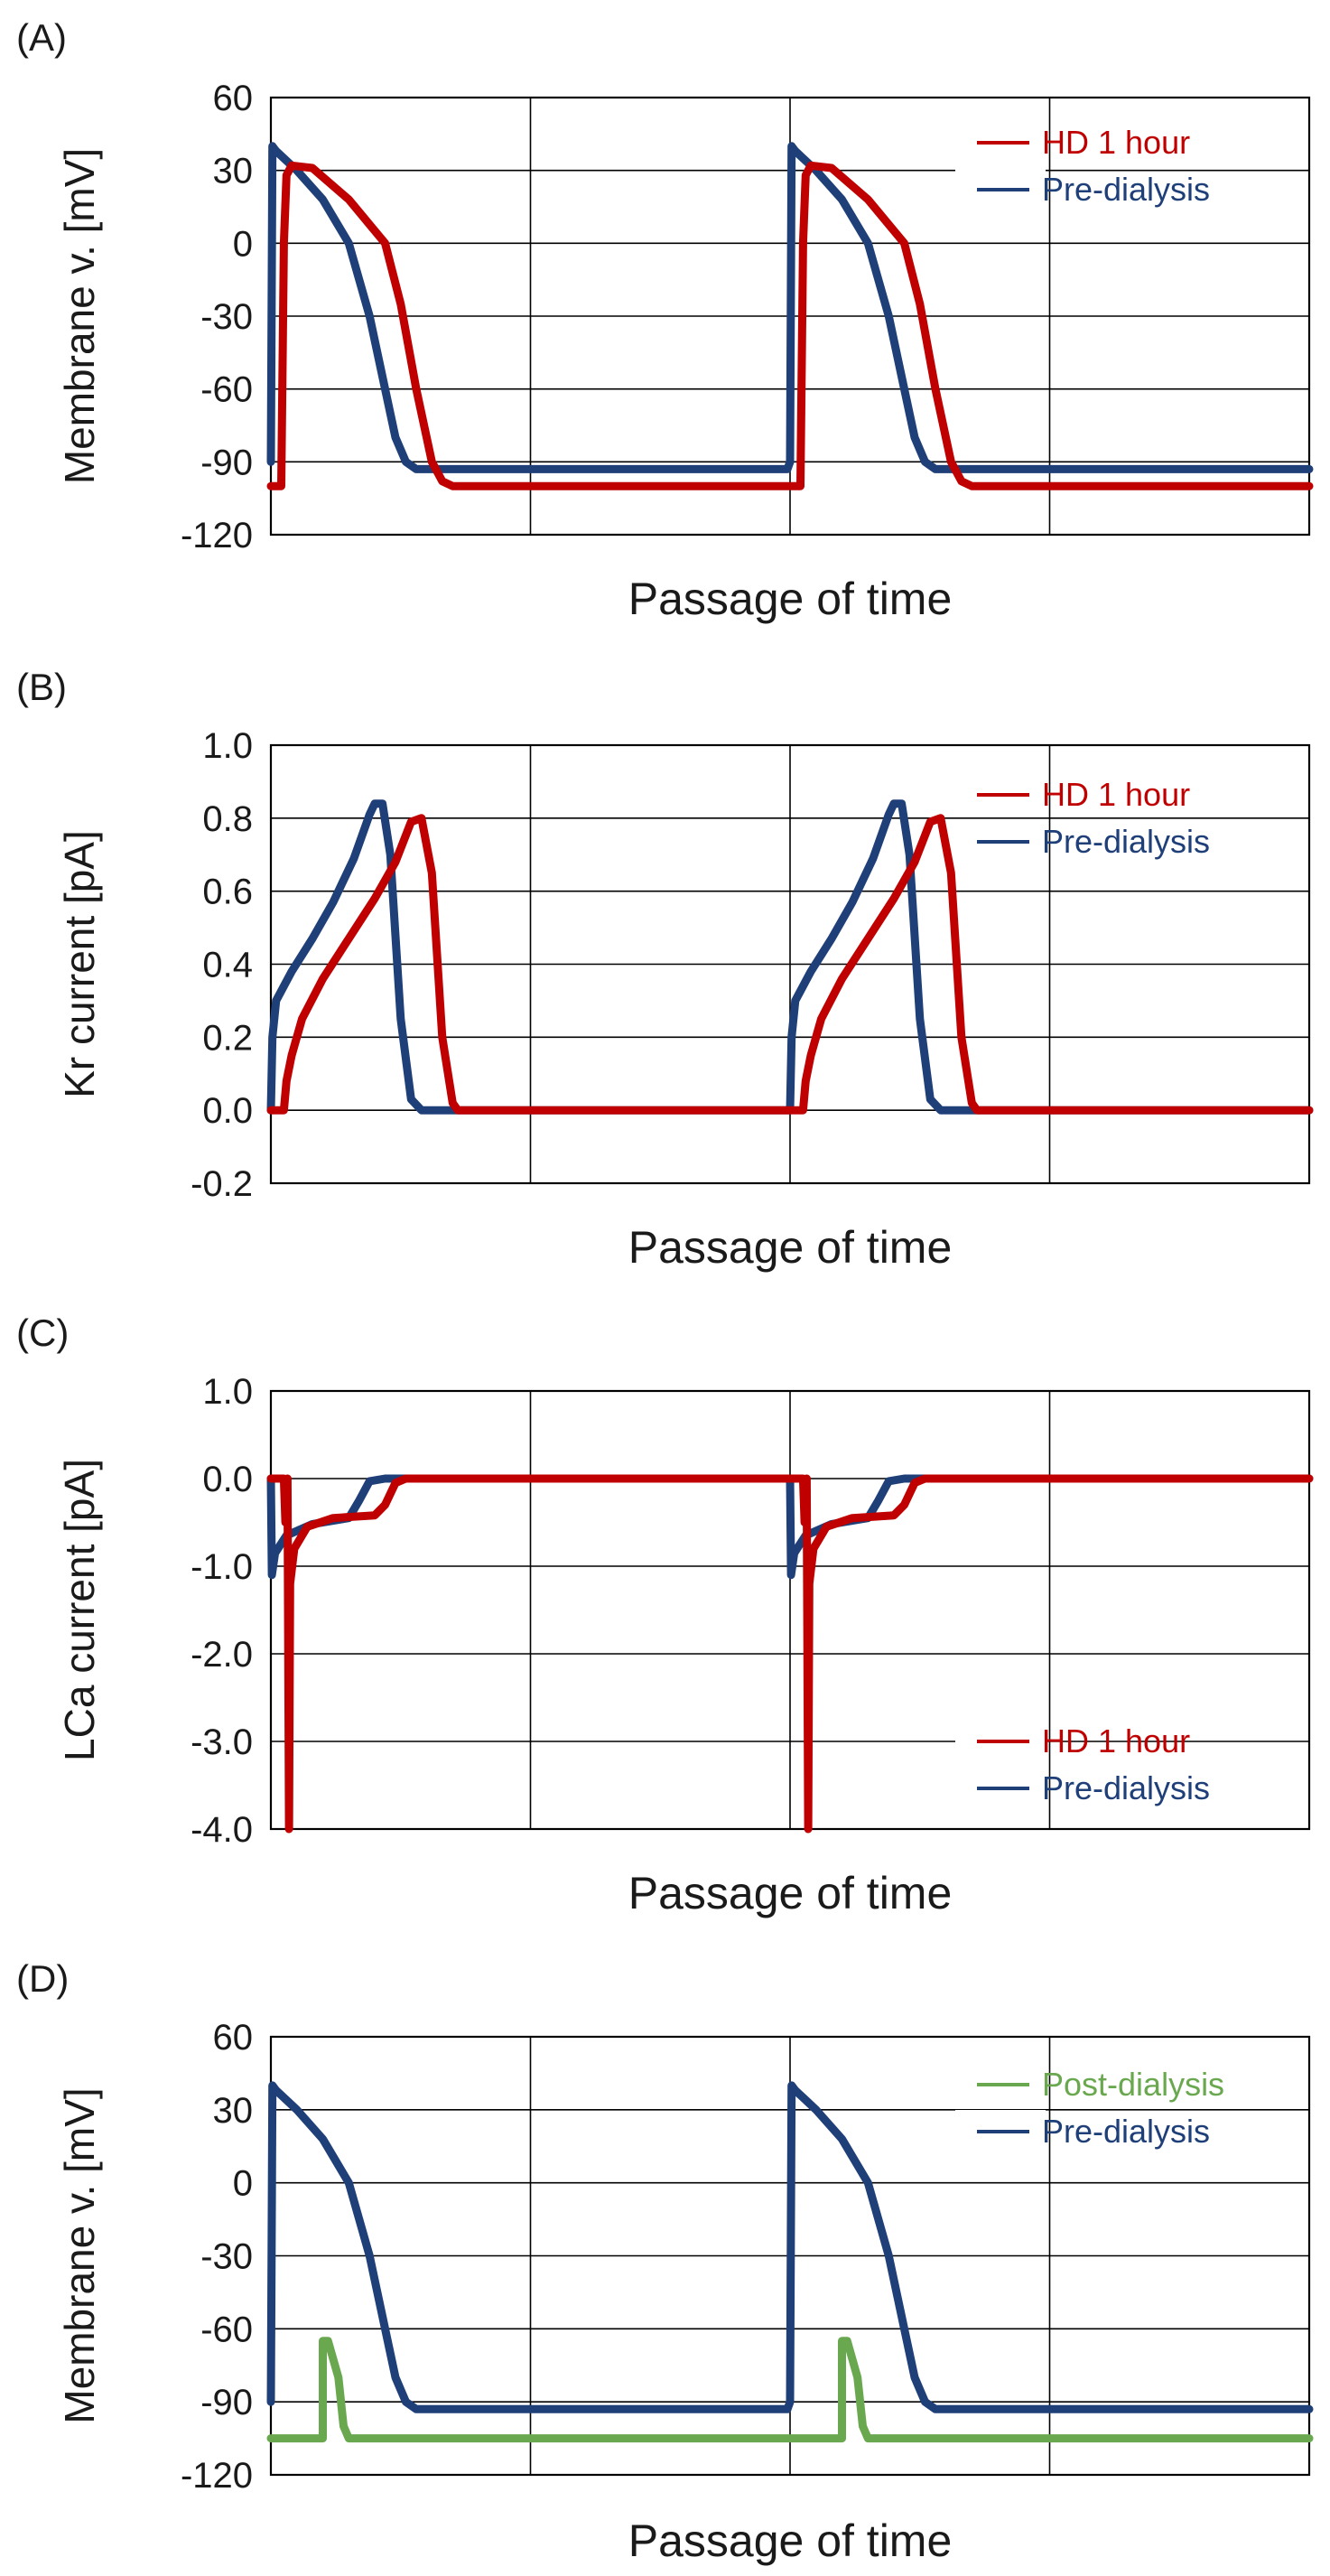 The width and height of the screenshot is (1330, 2576). I want to click on y-axis-label: Kr current [pA], so click(79, 964).